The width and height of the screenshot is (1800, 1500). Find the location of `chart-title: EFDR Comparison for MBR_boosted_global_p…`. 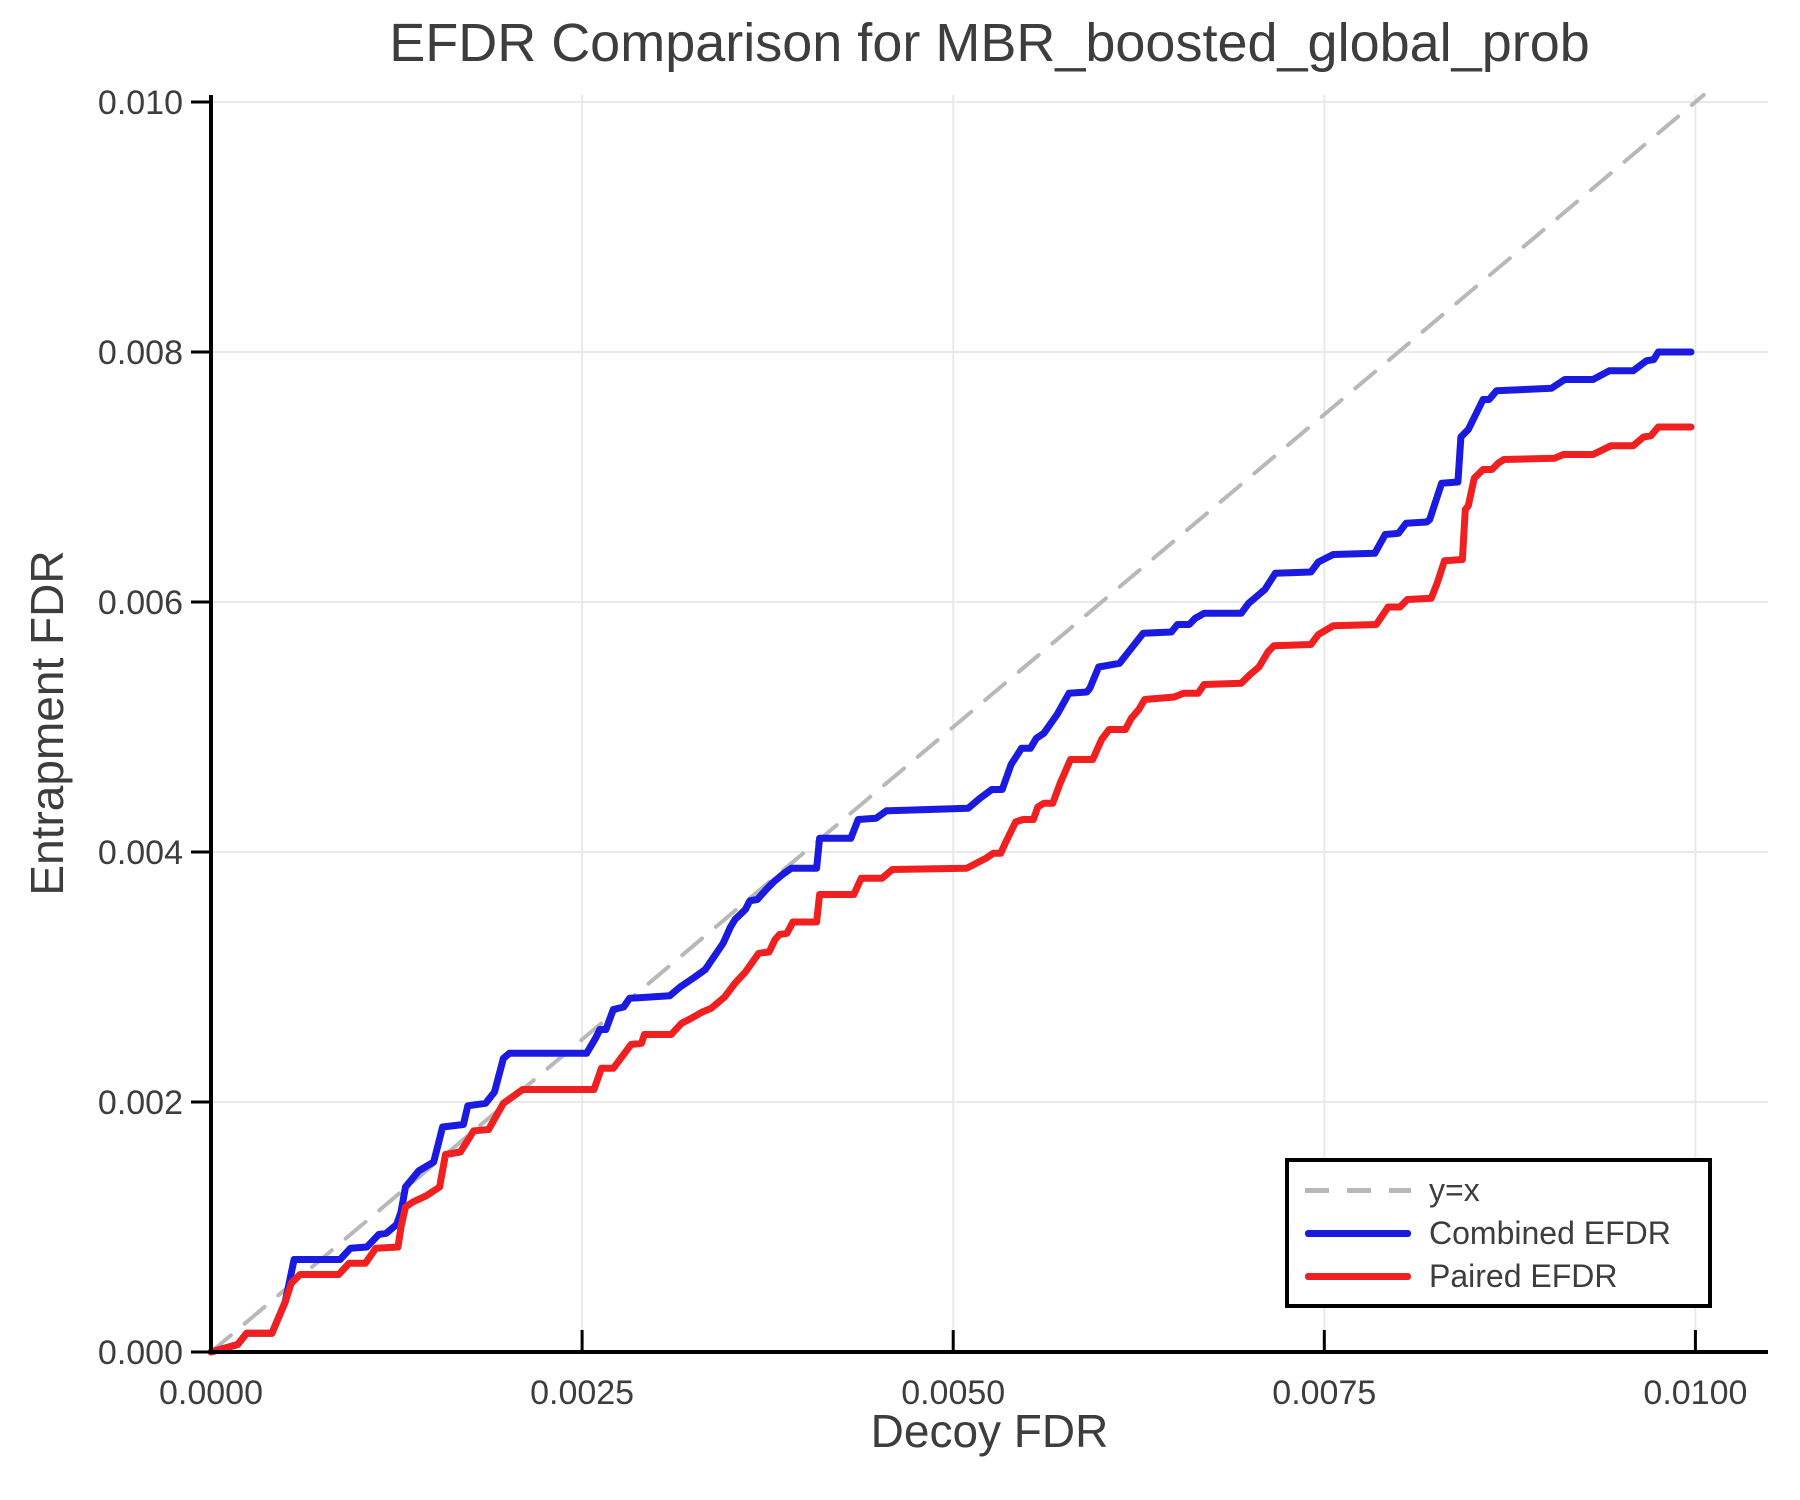

chart-title: EFDR Comparison for MBR_boosted_global_p… is located at coordinates (989, 43).